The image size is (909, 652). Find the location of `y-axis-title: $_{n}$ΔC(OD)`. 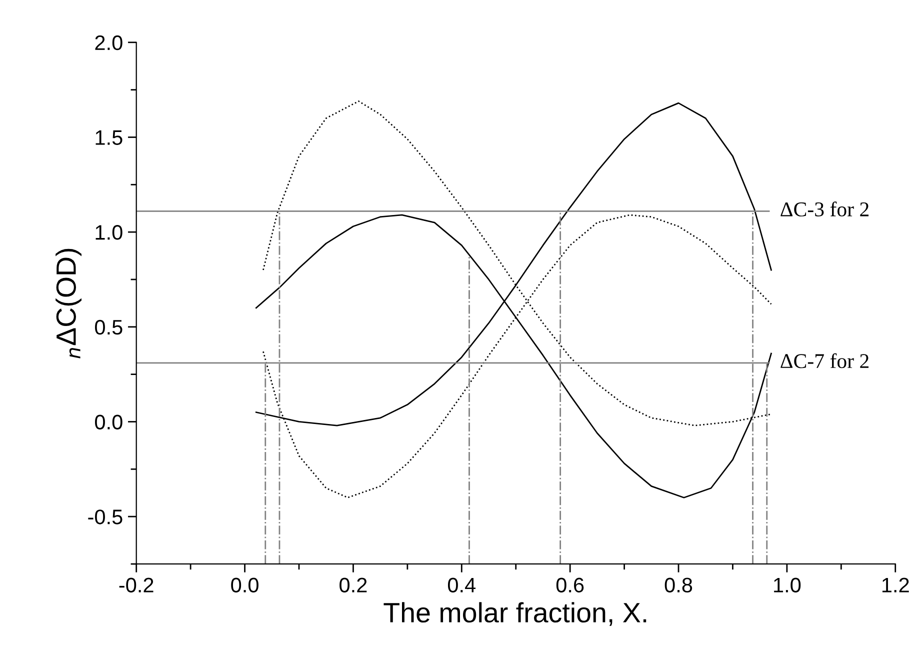

y-axis-title: $_{n}$ΔC(OD) is located at coordinates (69, 303).